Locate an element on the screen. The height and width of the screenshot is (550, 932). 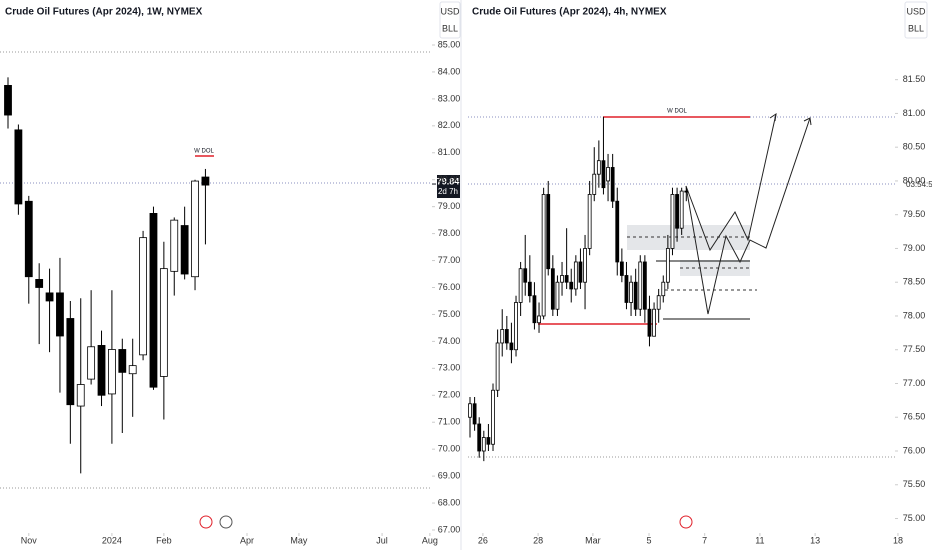
chart-title: Crude Oil Futures (Apr 2024), 1W, NYMEX is located at coordinates (104, 12).